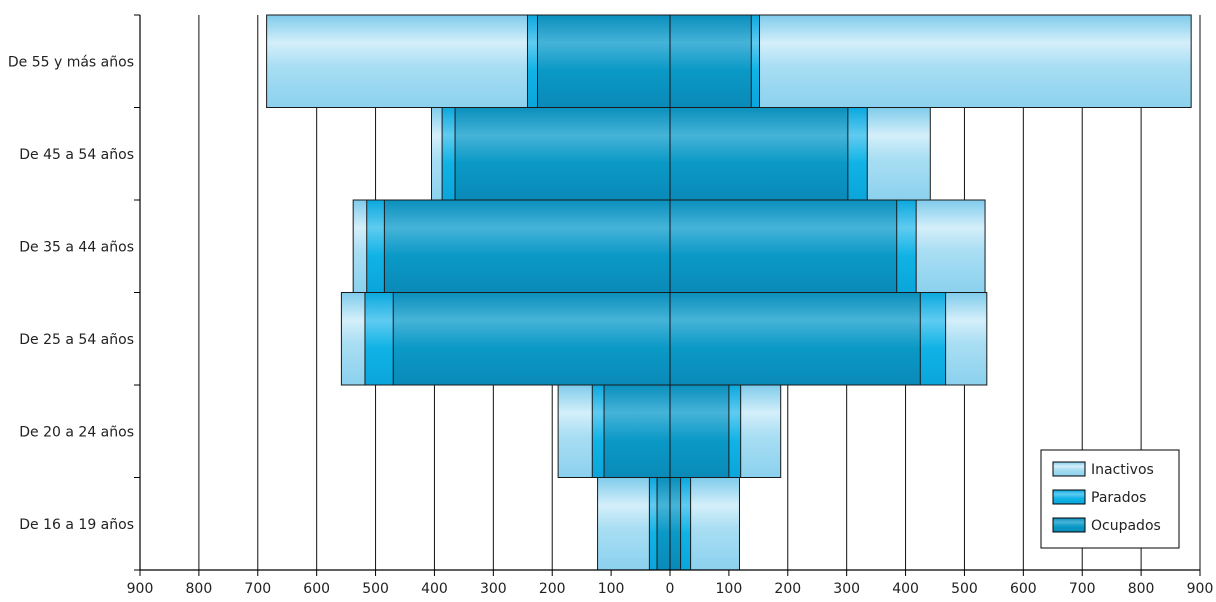  I want to click on x-tick-label-3: 600, so click(316, 589).